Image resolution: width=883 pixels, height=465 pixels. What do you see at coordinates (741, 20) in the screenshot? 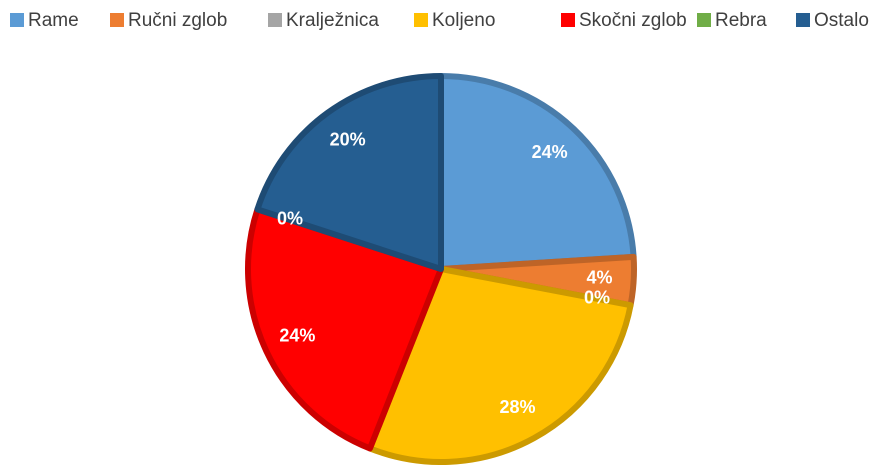
I see `legend-label: Rebra` at bounding box center [741, 20].